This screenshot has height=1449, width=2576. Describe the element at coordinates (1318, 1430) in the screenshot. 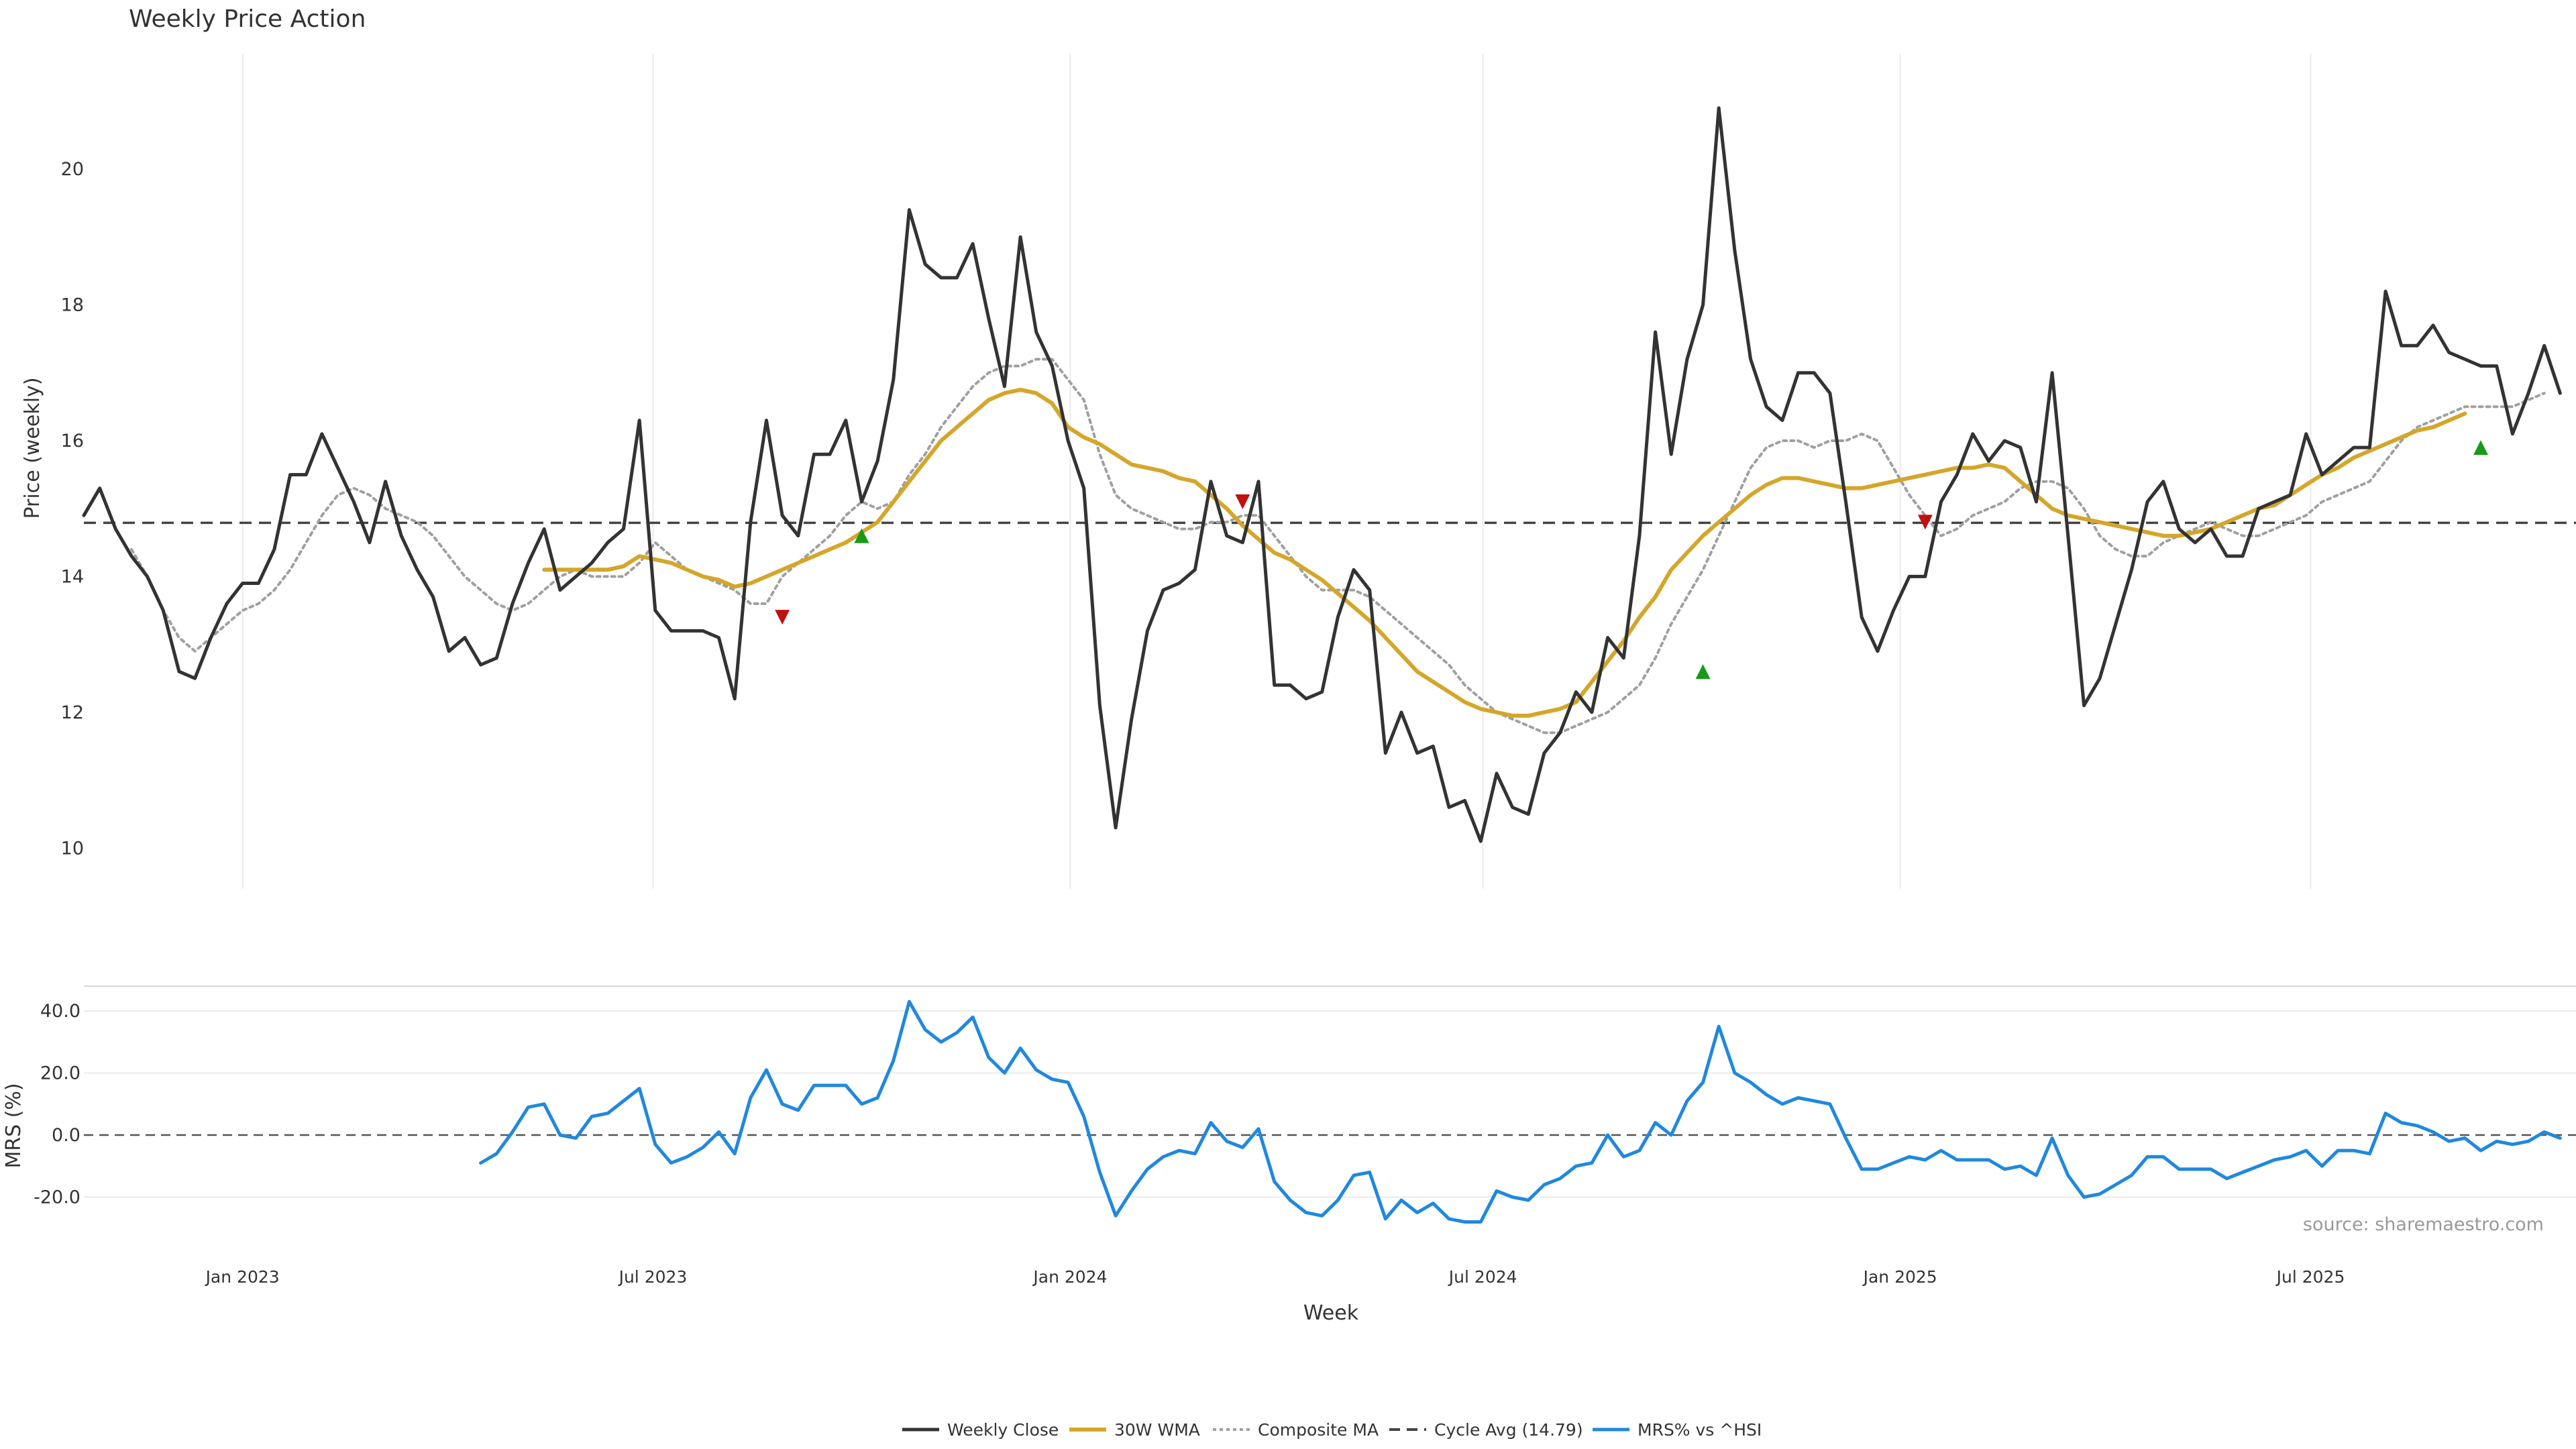

I see `legend-label-composite-ma: Composite MA` at that location.